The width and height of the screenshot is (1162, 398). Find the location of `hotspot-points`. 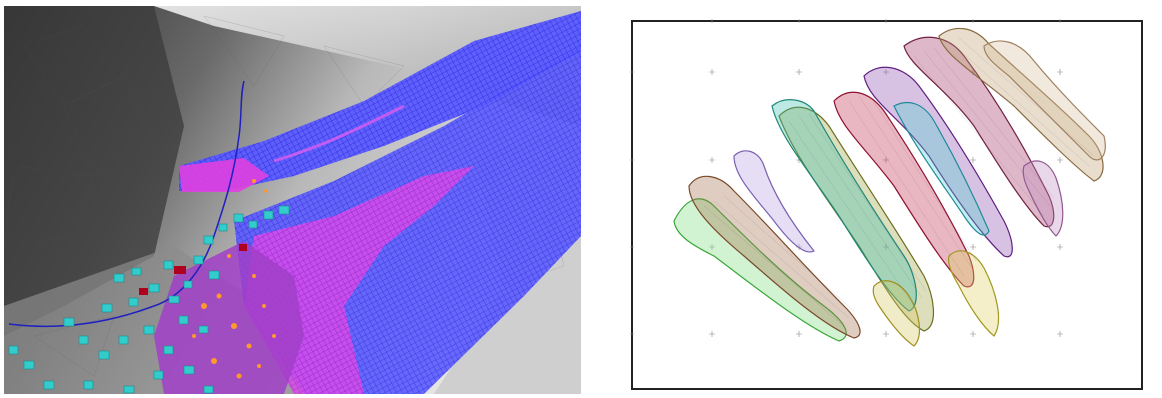

hotspot-points is located at coordinates (234, 279).